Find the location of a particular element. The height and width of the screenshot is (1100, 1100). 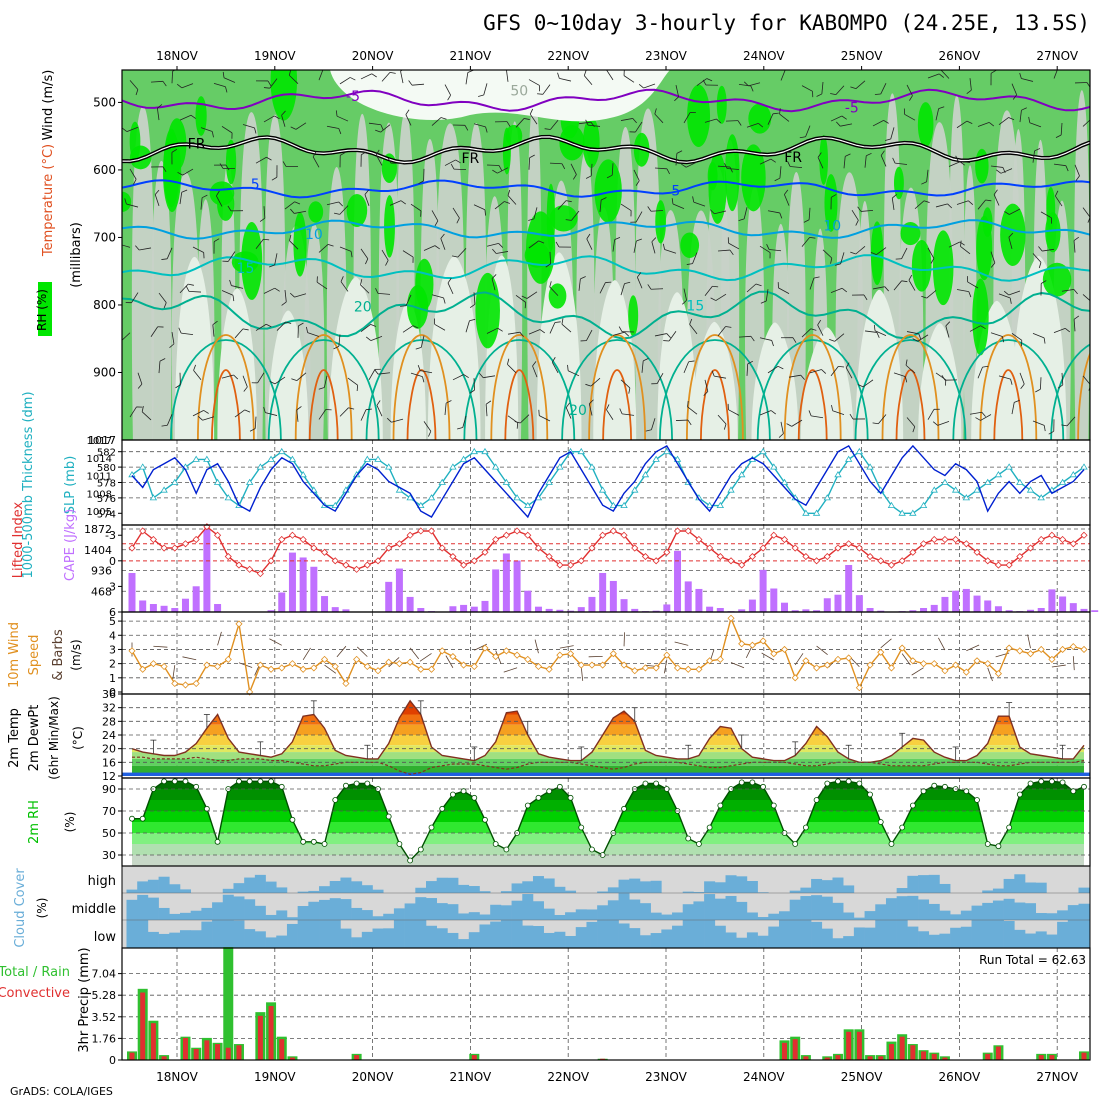

date-label-bottom: 20NOV is located at coordinates (373, 1077).